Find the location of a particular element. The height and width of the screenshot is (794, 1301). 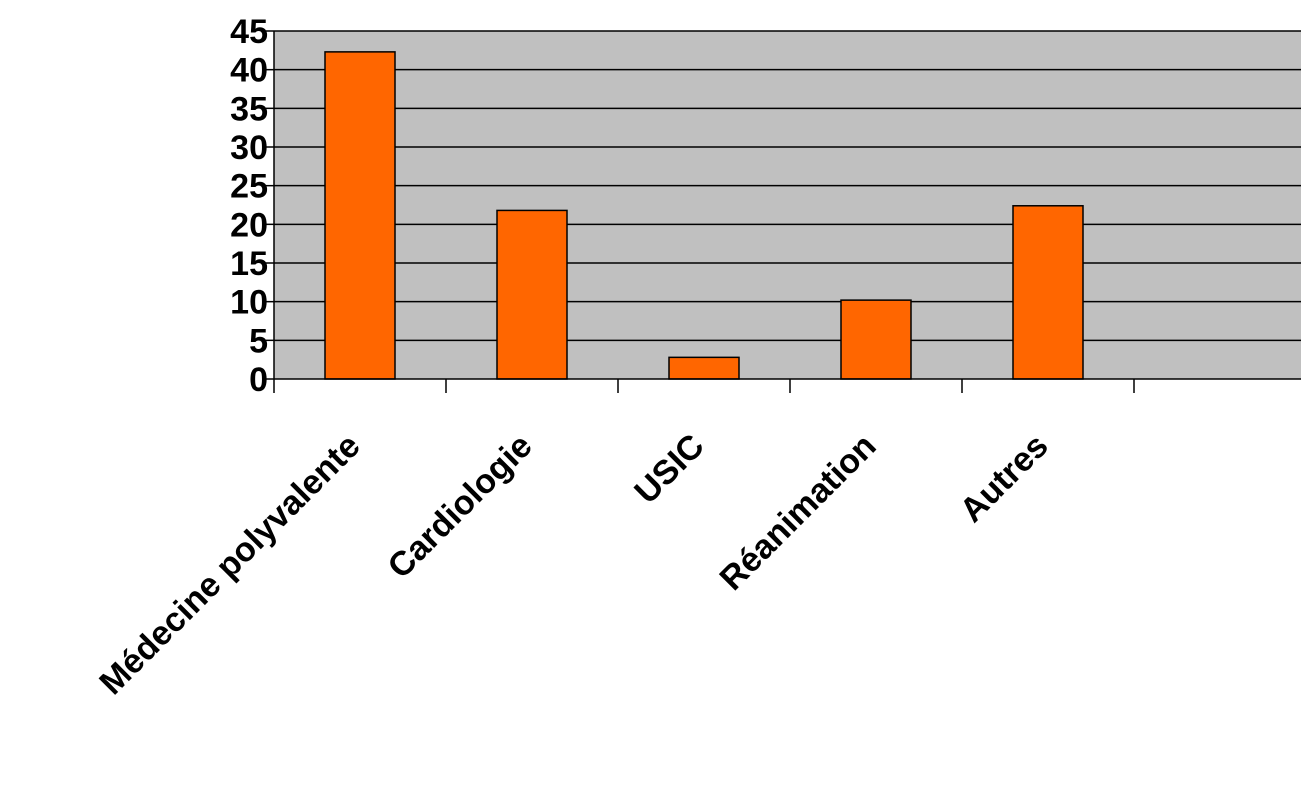

y-tick-label-5: 5 is located at coordinates (258, 341).